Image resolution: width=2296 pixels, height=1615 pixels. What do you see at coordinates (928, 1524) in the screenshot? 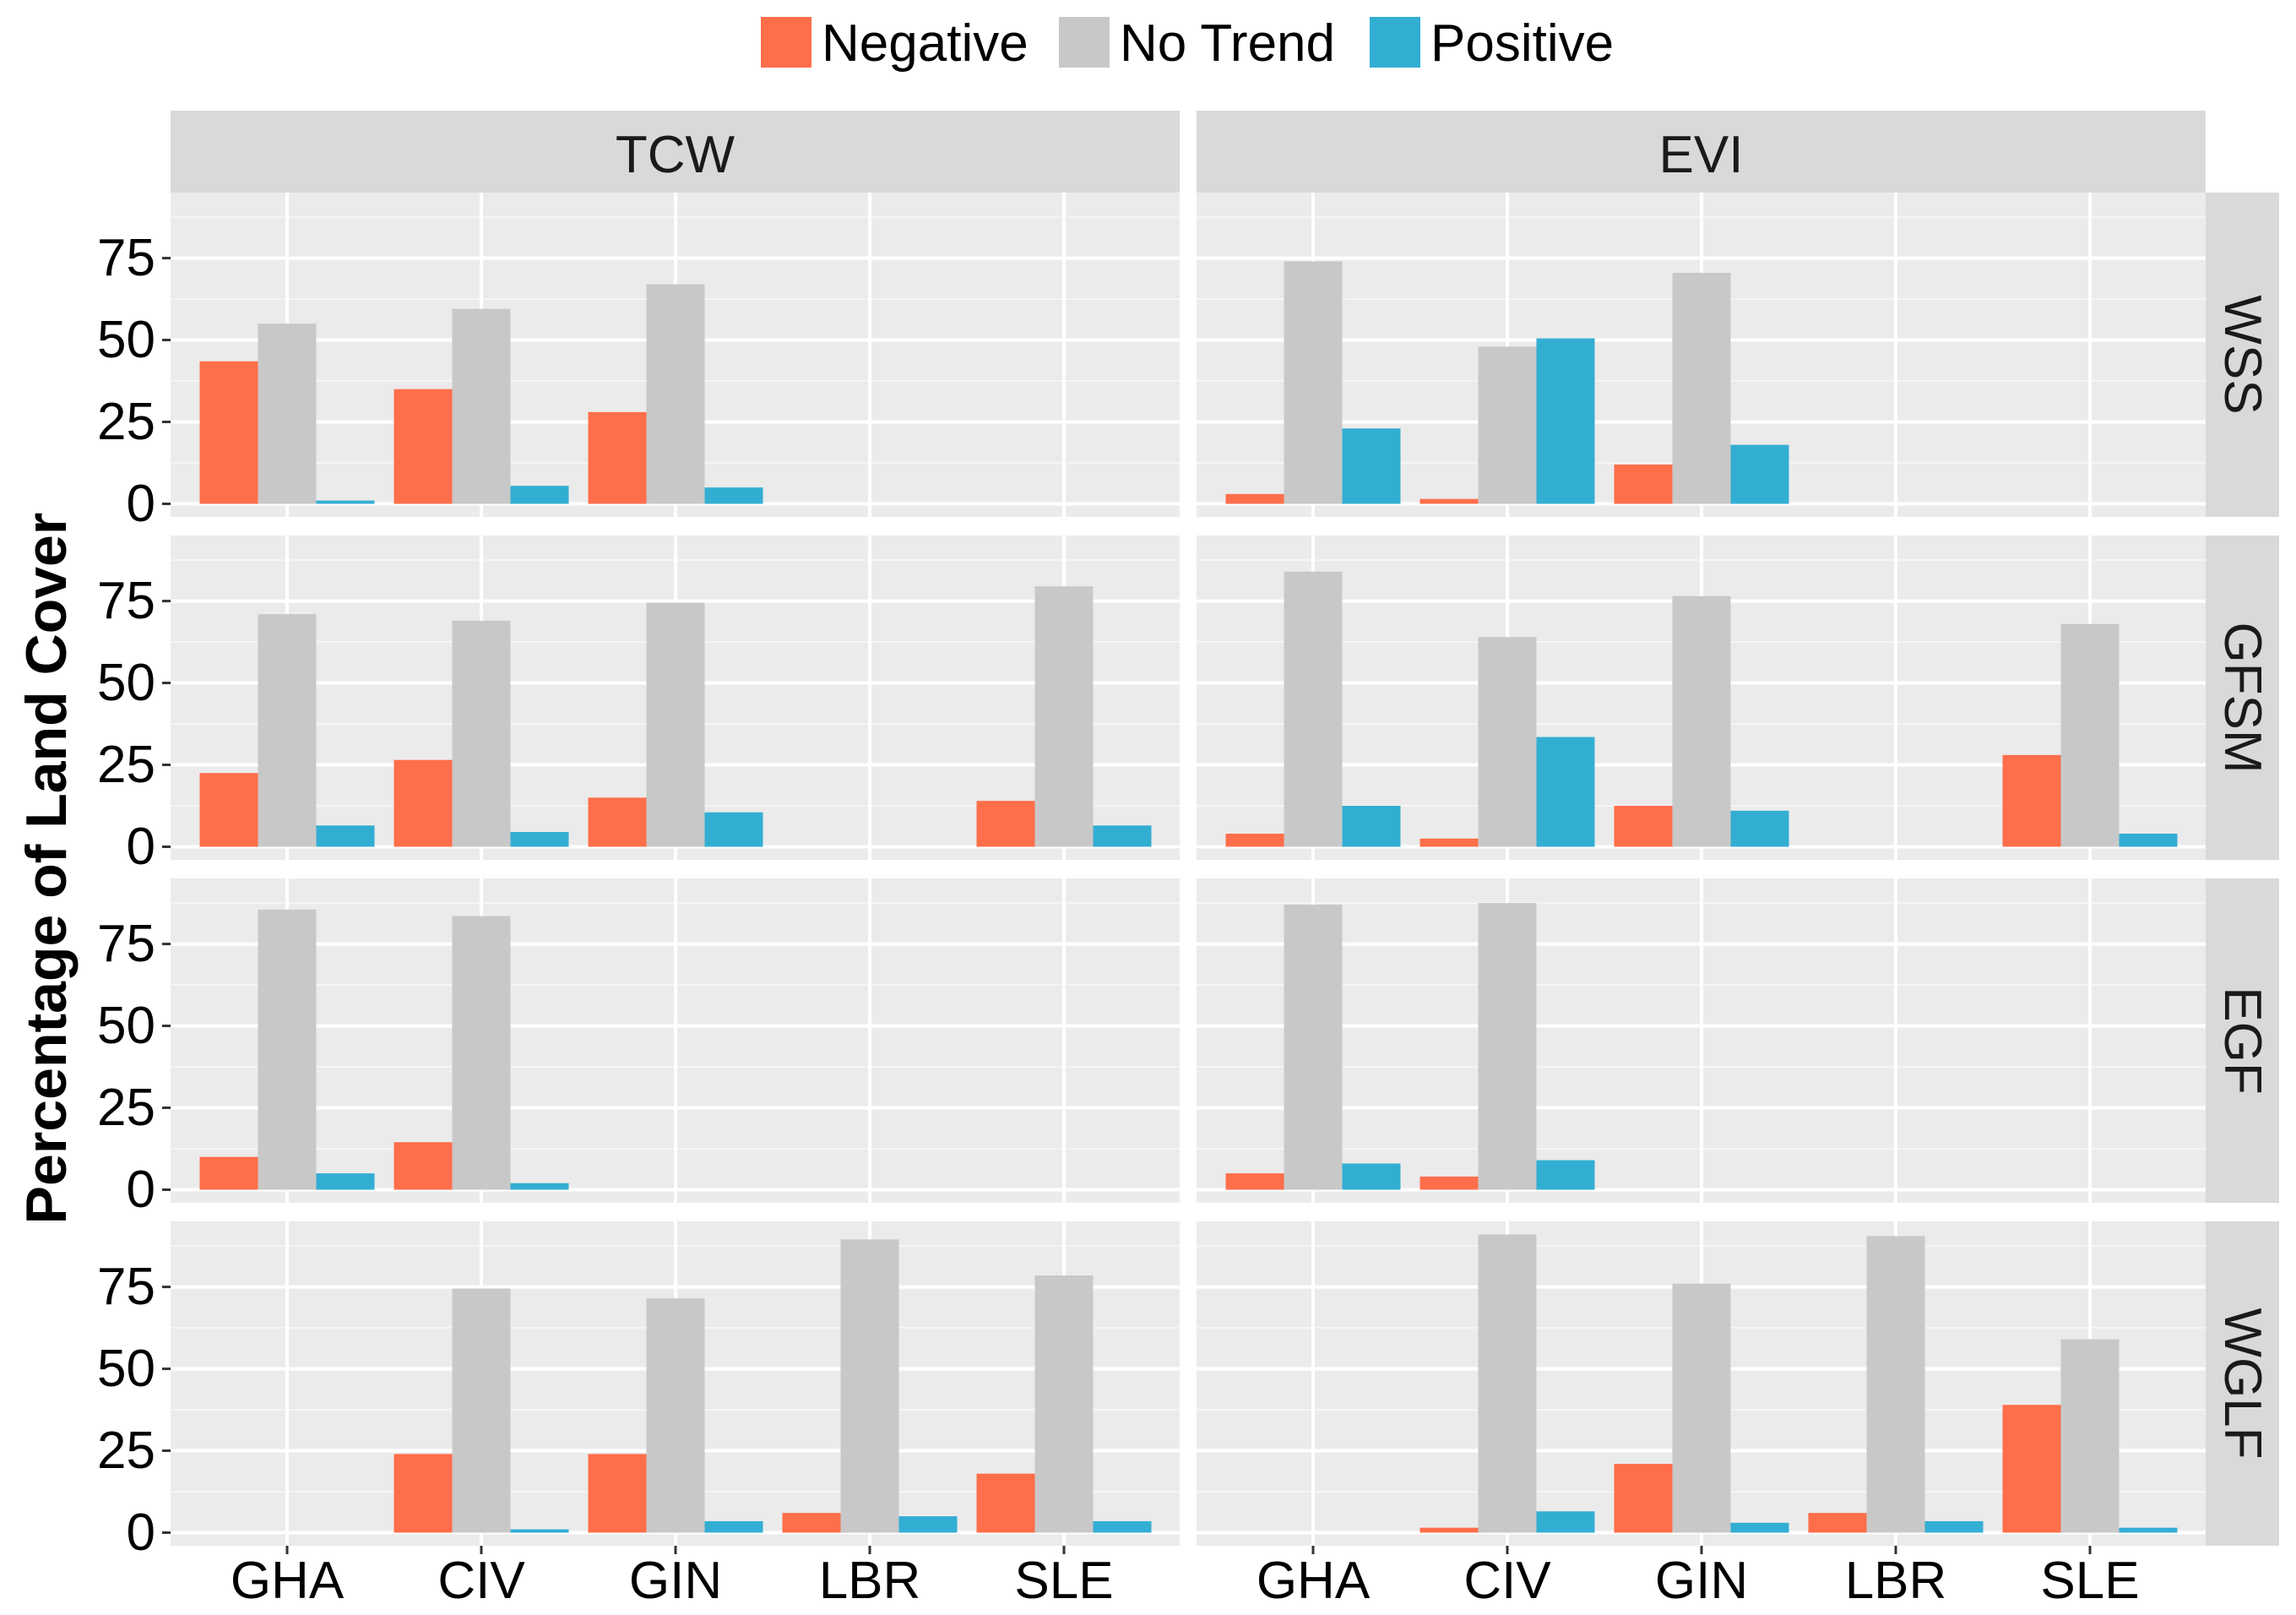
I see `bar-positive-lbr` at bounding box center [928, 1524].